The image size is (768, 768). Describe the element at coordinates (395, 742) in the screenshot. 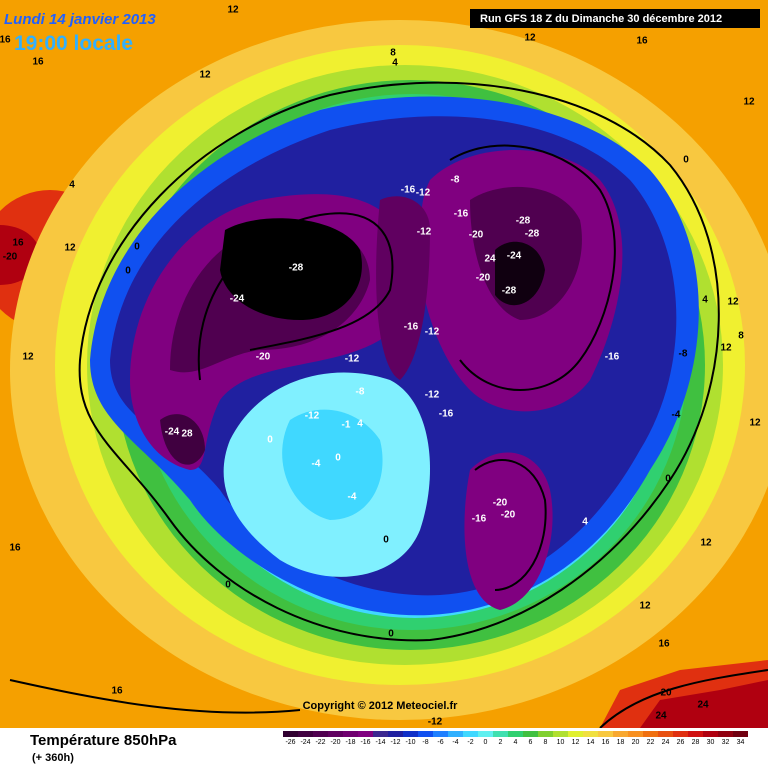

I see `colorbar-label: -12` at that location.